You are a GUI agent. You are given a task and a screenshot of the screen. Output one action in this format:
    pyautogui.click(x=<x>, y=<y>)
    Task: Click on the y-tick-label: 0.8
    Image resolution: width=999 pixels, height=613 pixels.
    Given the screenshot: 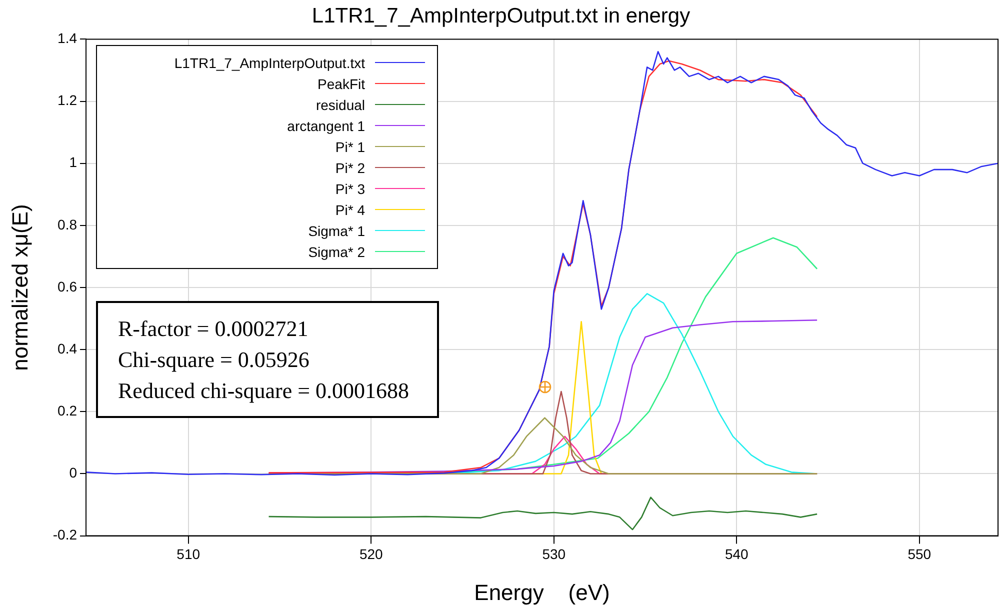 What is the action you would take?
    pyautogui.click(x=68, y=224)
    